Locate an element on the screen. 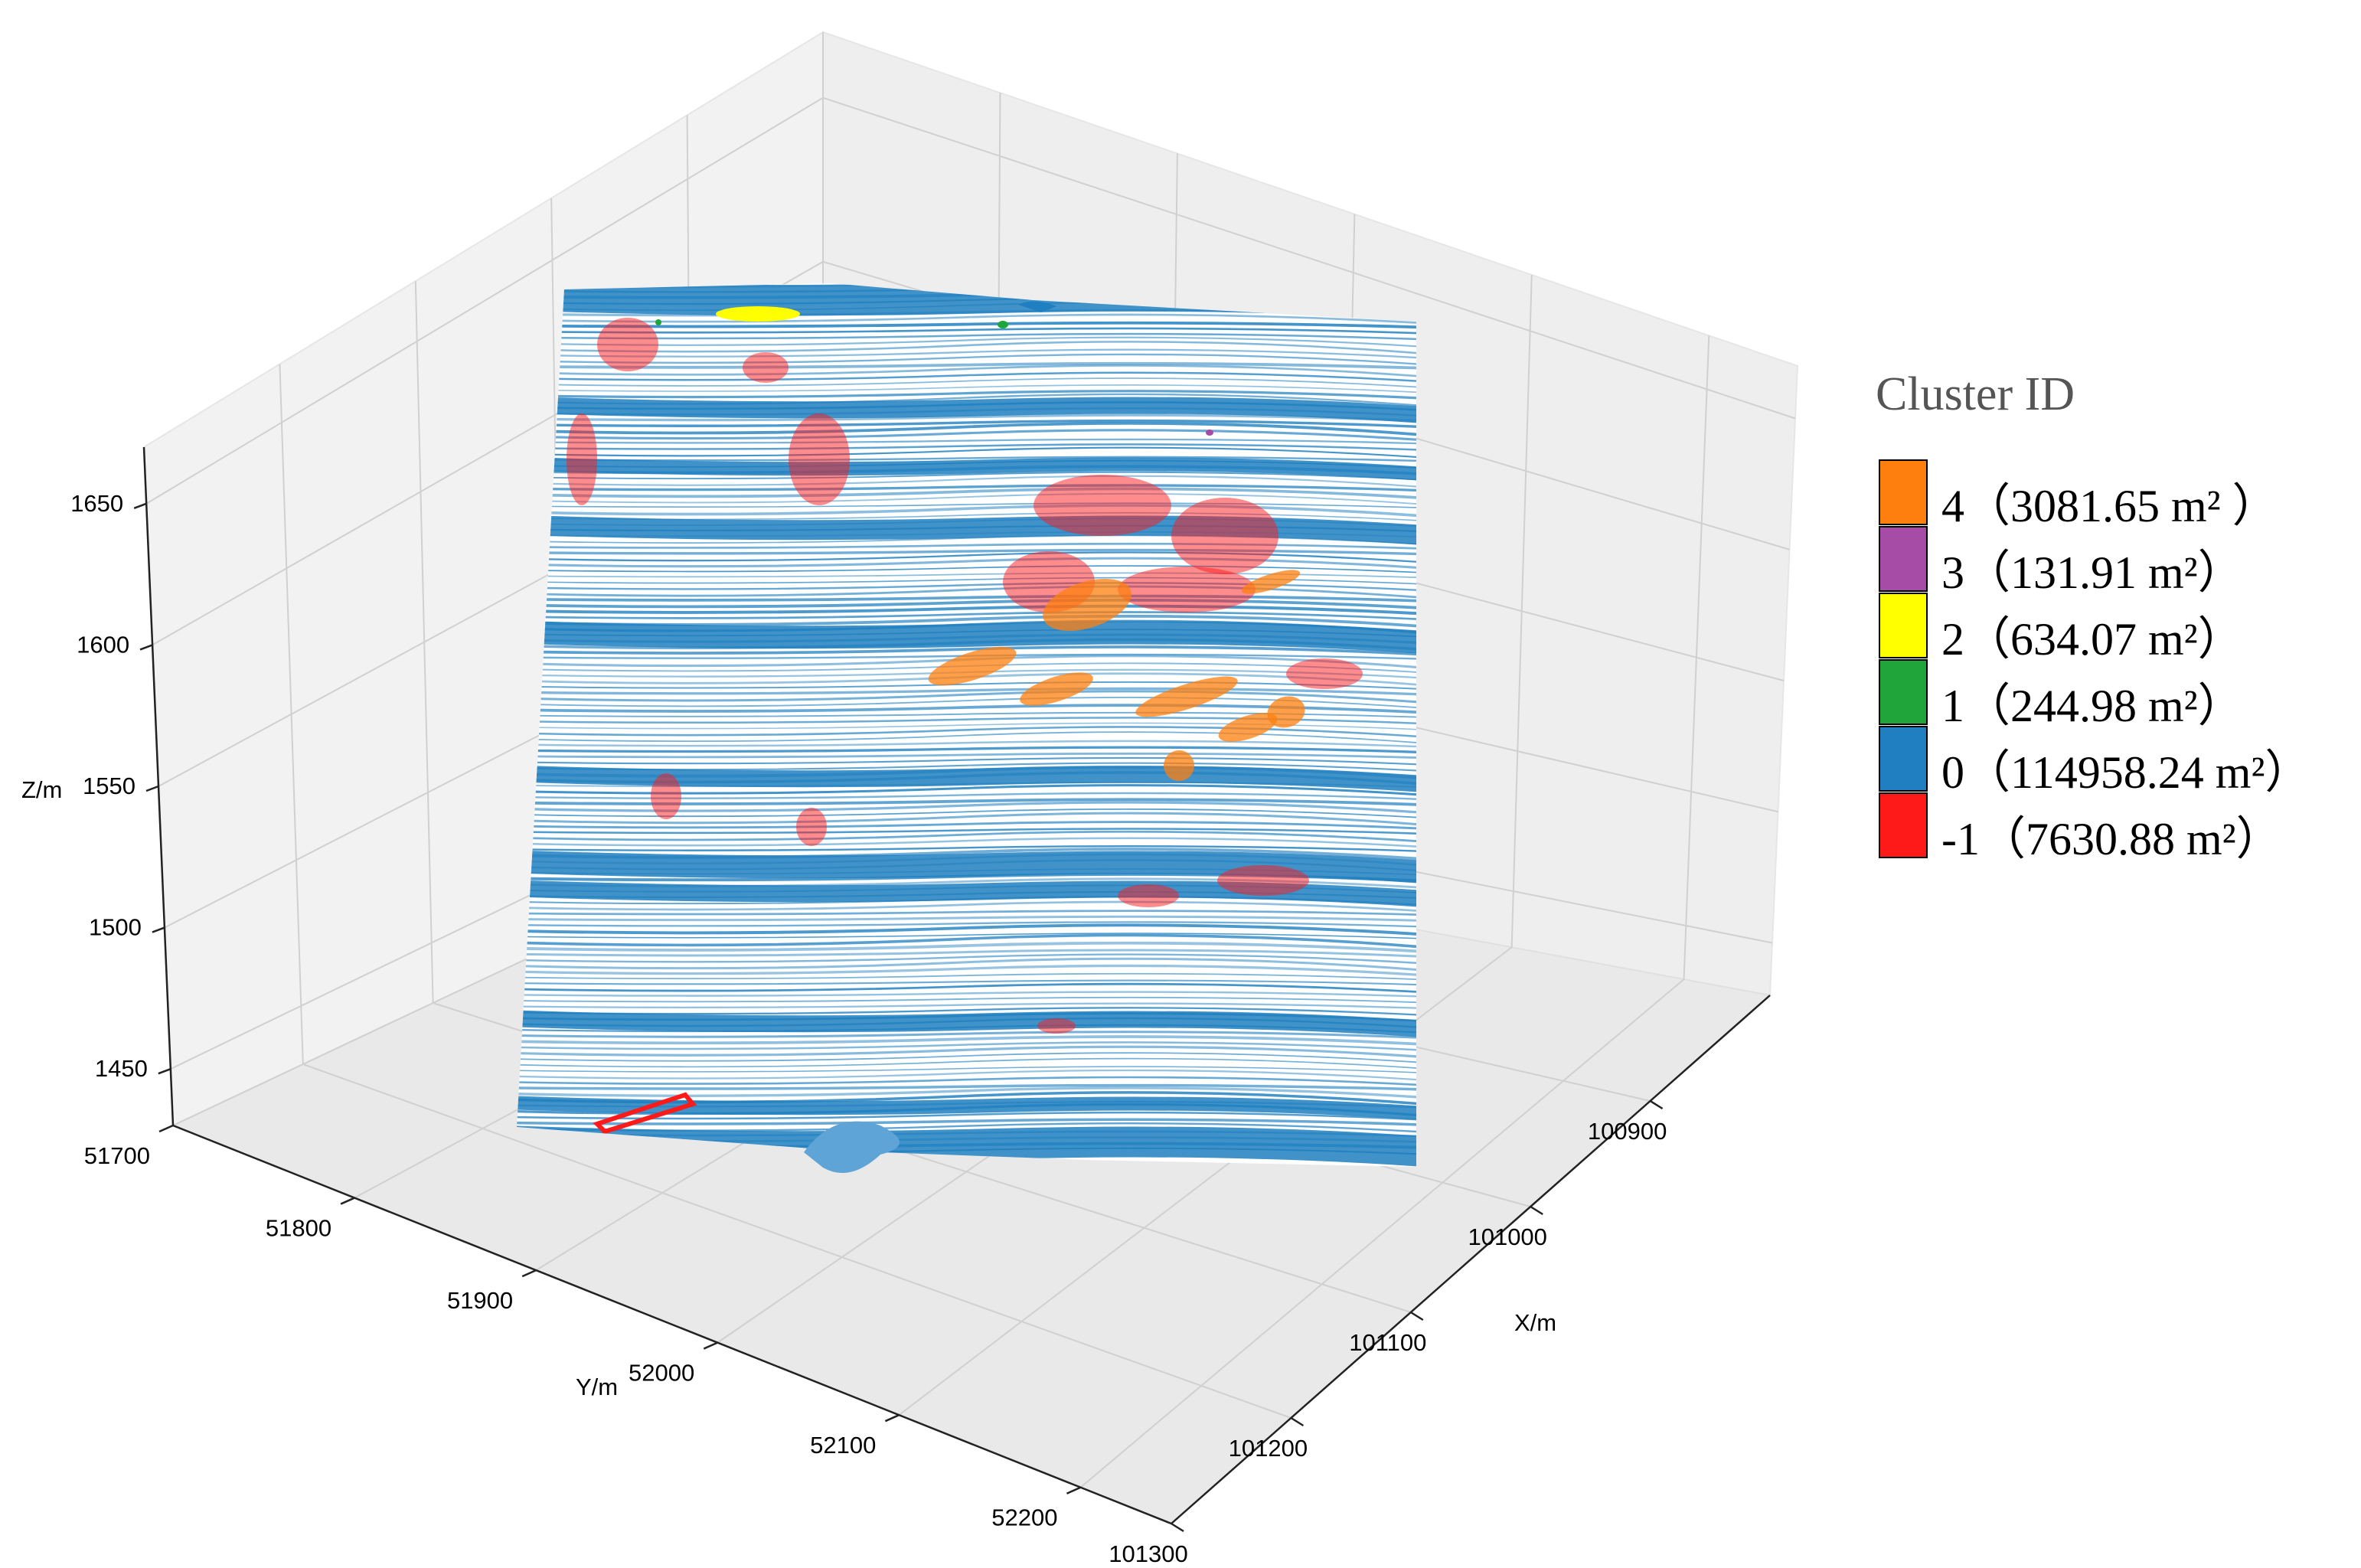 This screenshot has height=1568, width=2361. legend-label: 3（131.91 m²） is located at coordinates (2092, 572).